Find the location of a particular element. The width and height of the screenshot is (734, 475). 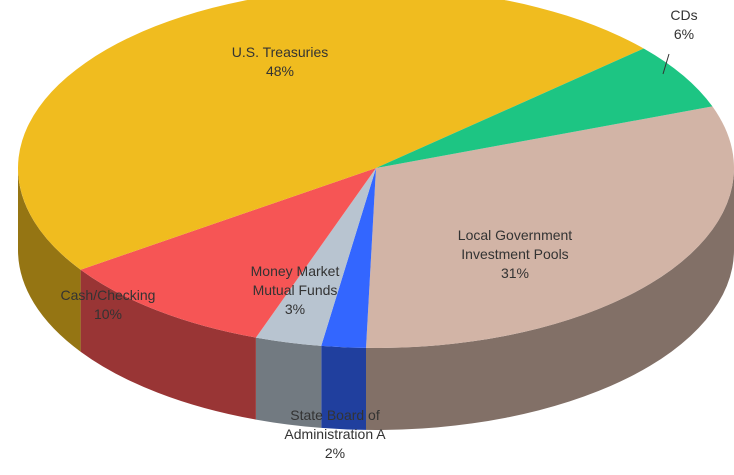

category-label: State Board of Administration A is located at coordinates (335, 424).